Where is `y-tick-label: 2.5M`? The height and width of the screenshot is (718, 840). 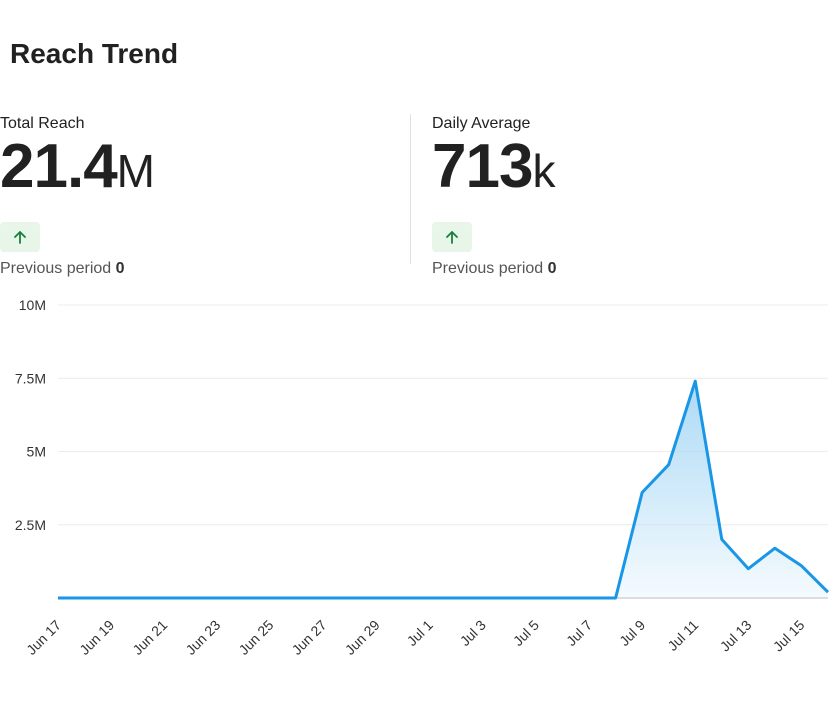 y-tick-label: 2.5M is located at coordinates (30, 525).